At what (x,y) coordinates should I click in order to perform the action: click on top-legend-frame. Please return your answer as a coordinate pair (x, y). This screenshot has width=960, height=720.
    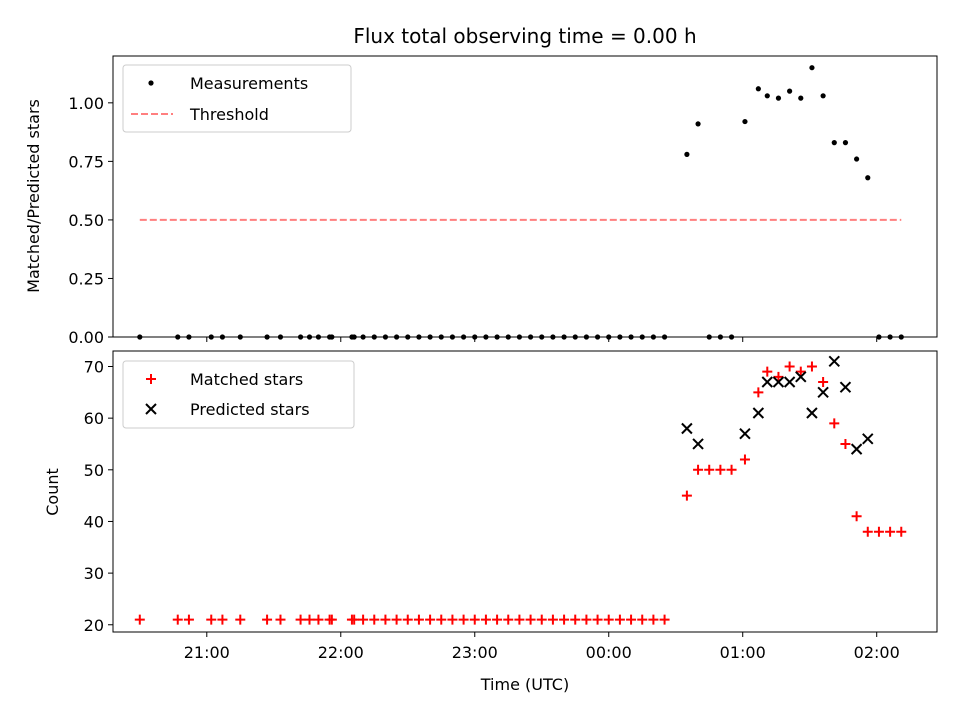
    Looking at the image, I should click on (237, 98).